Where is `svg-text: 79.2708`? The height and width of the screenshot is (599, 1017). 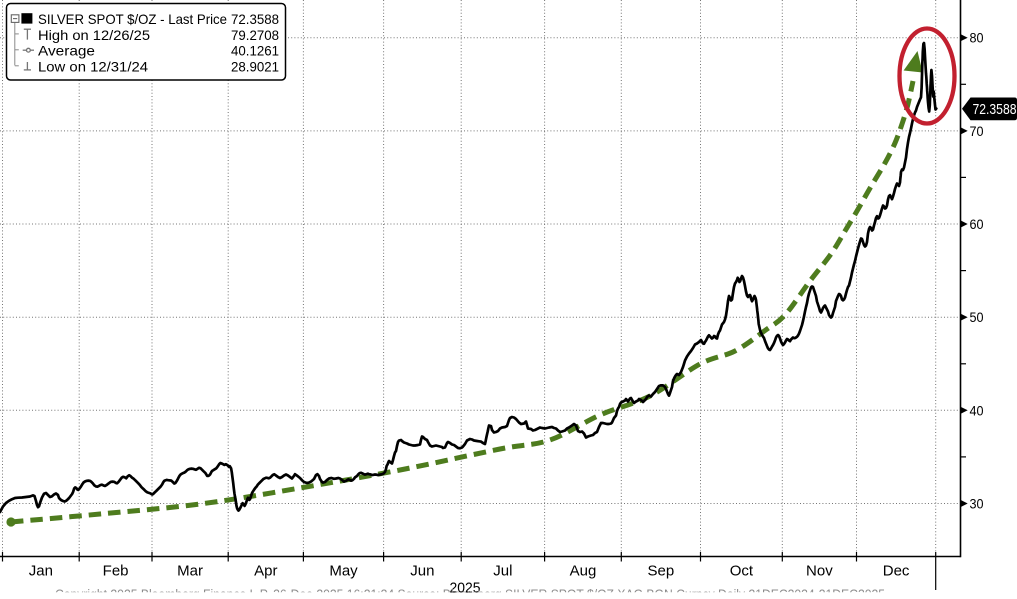 svg-text: 79.2708 is located at coordinates (255, 35).